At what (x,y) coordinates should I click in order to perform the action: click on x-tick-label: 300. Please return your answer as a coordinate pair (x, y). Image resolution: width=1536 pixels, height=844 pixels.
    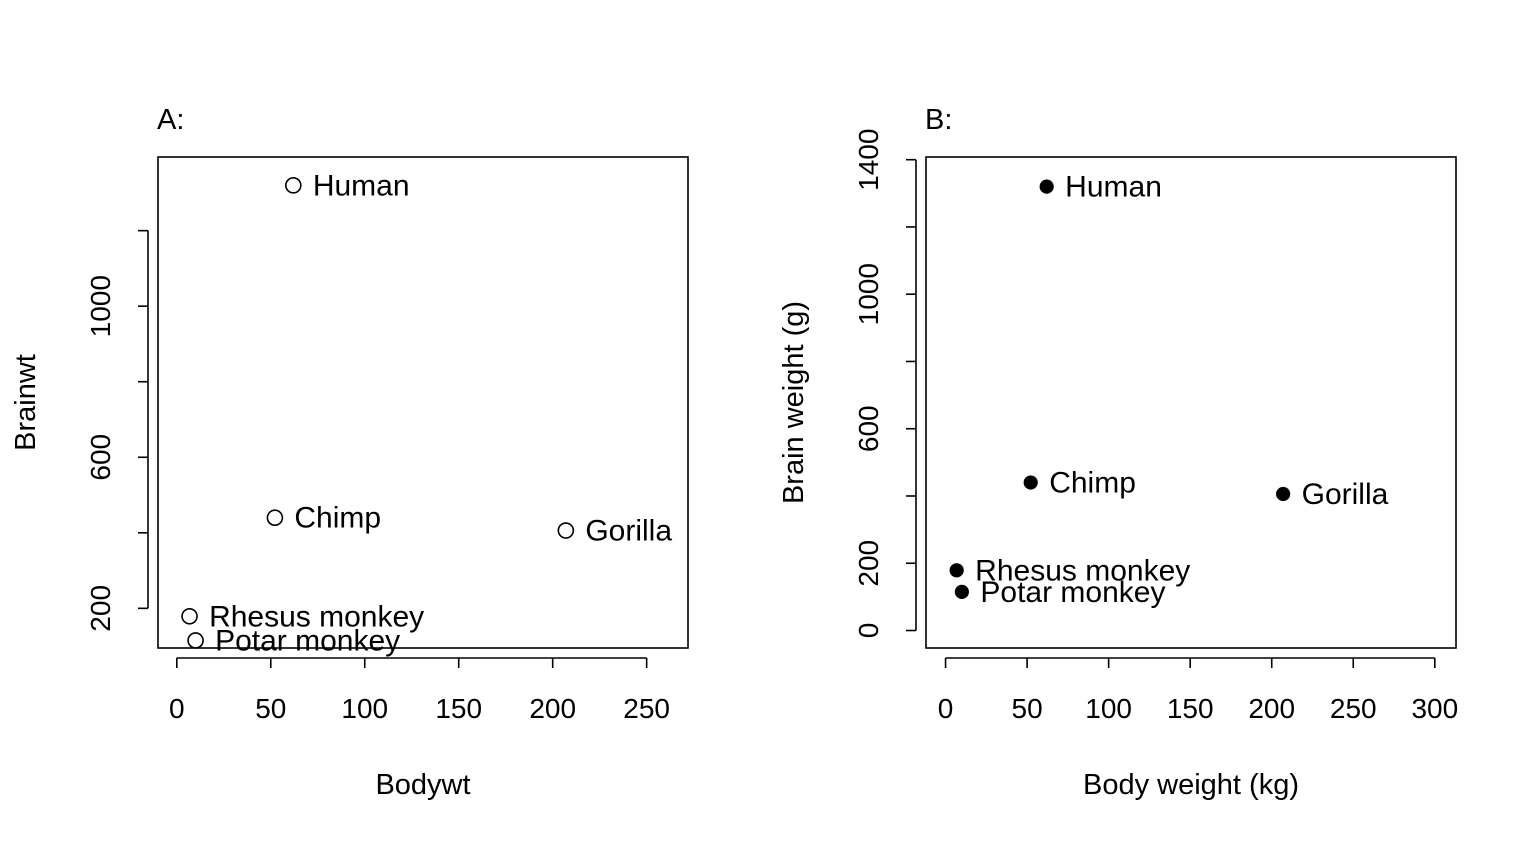
    Looking at the image, I should click on (1434, 708).